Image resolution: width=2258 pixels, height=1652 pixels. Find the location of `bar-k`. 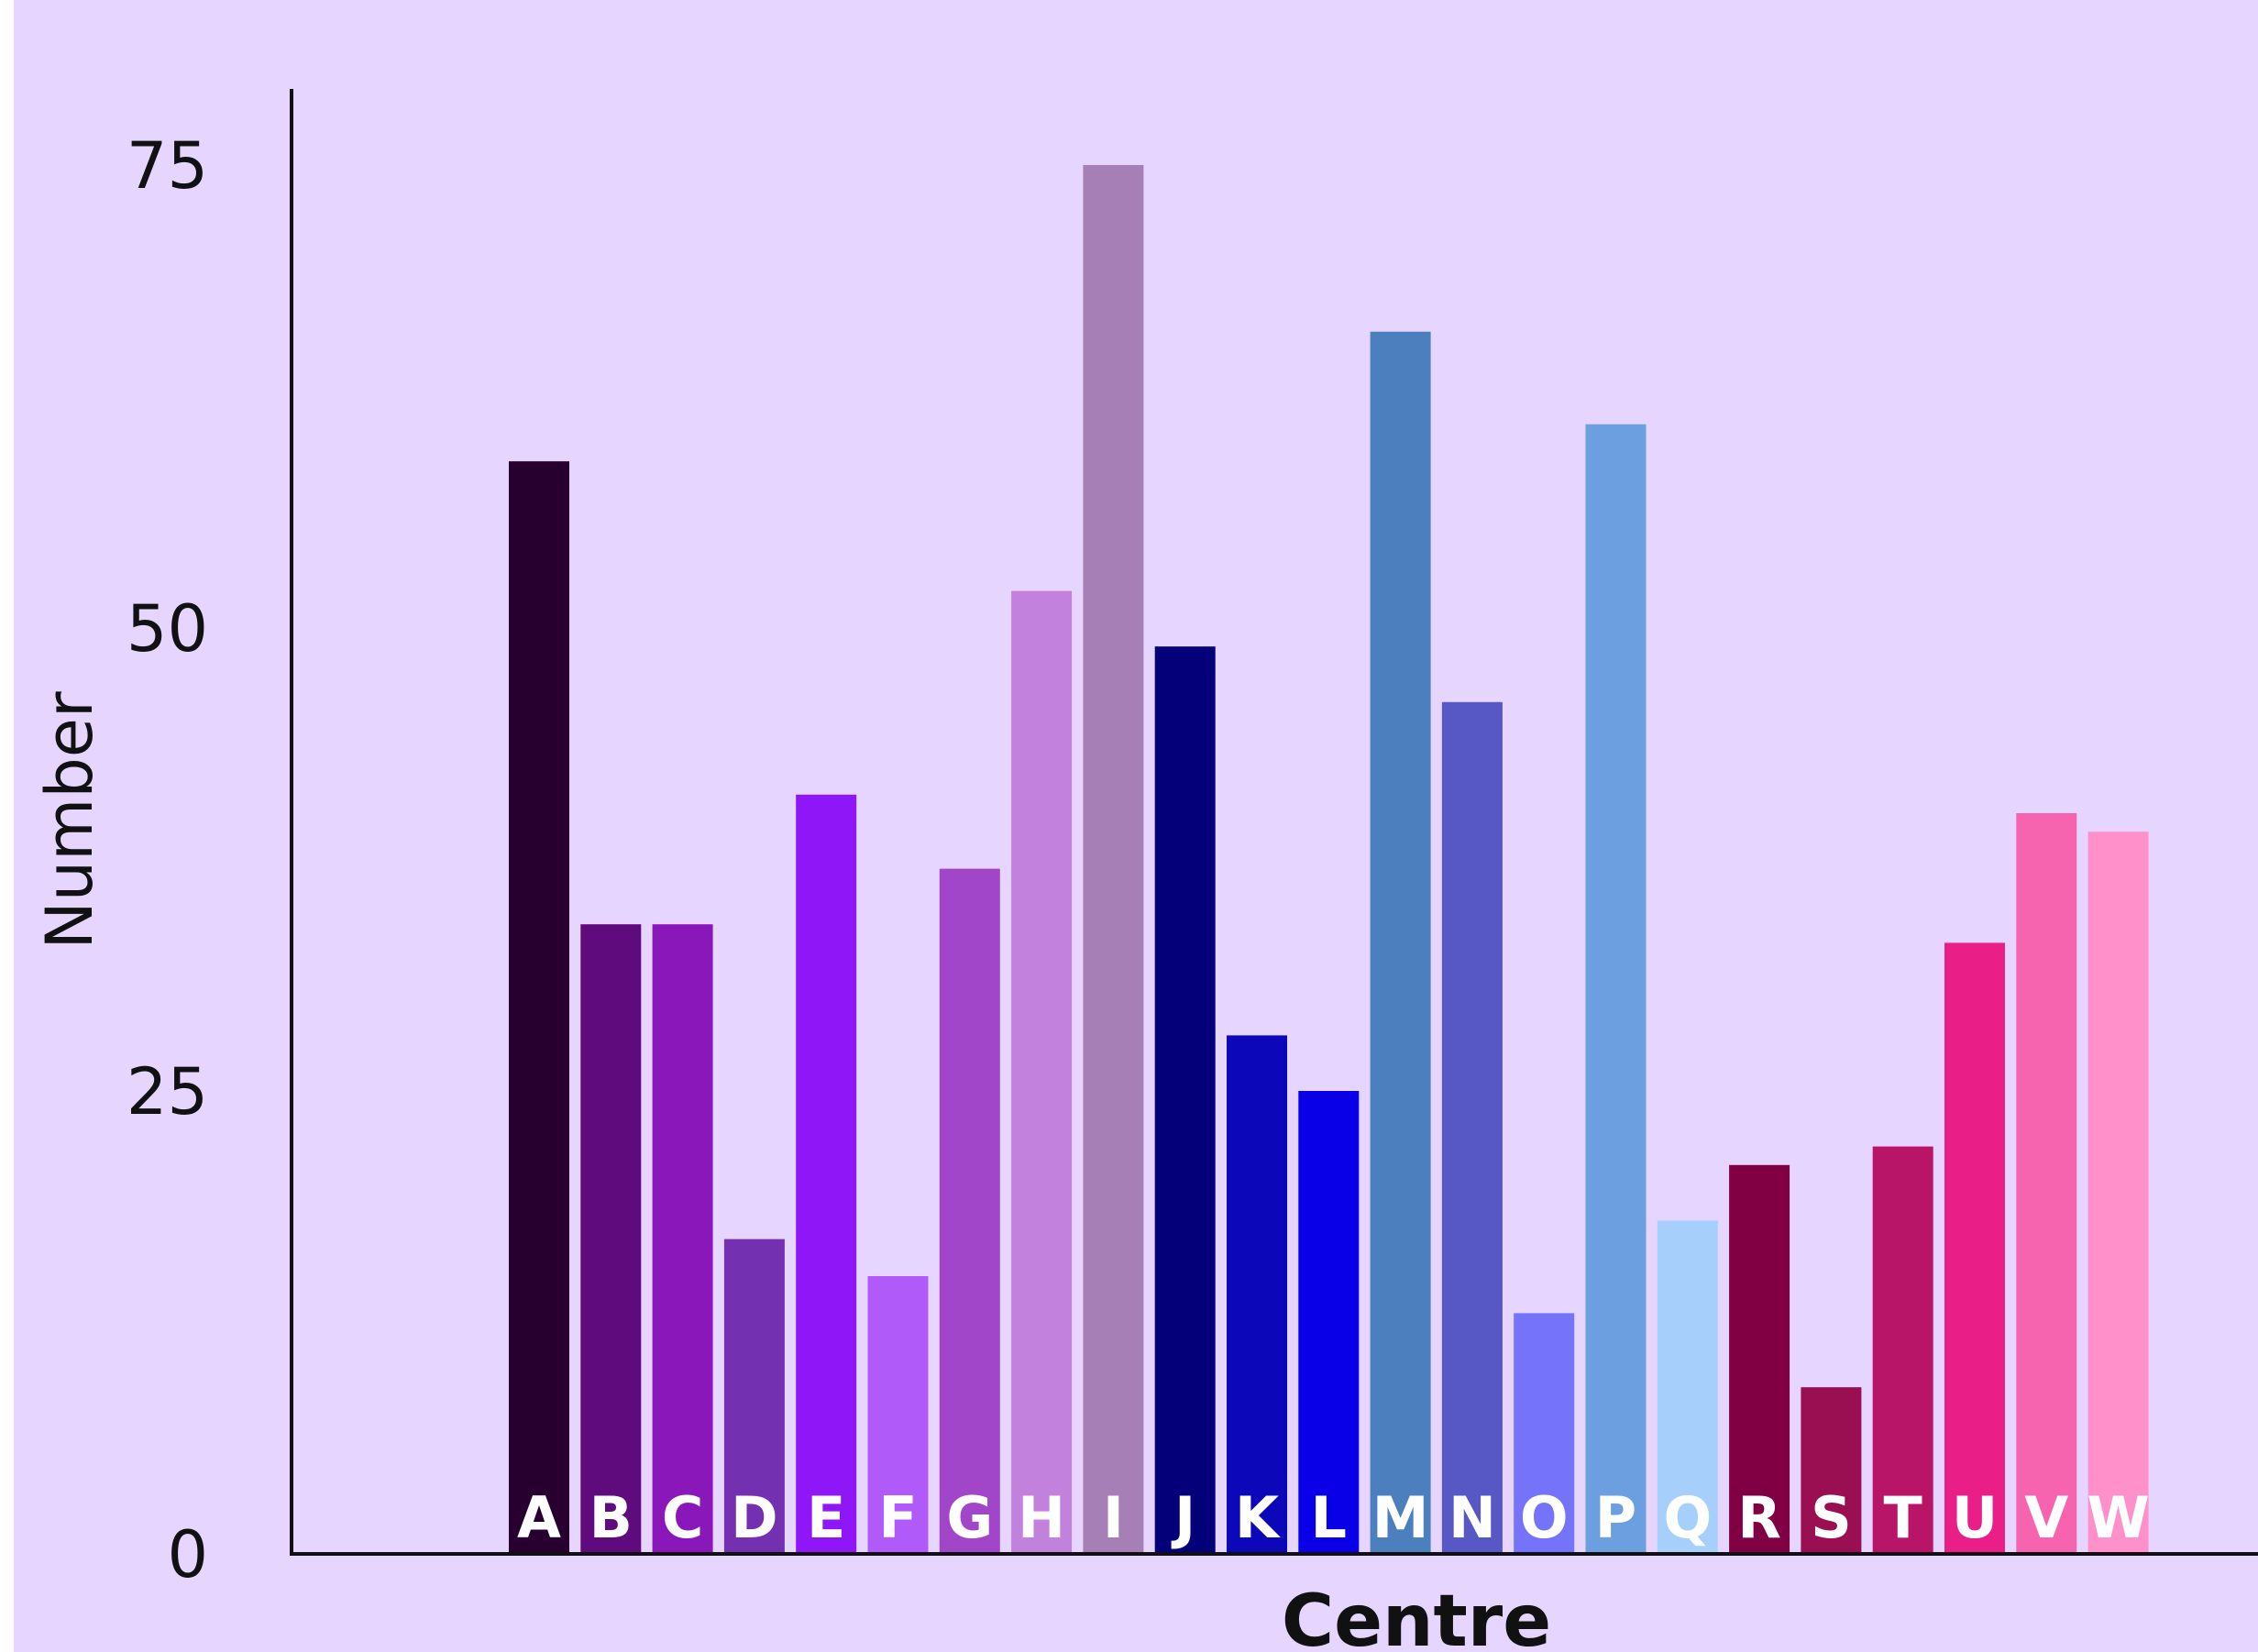

bar-k is located at coordinates (1257, 1294).